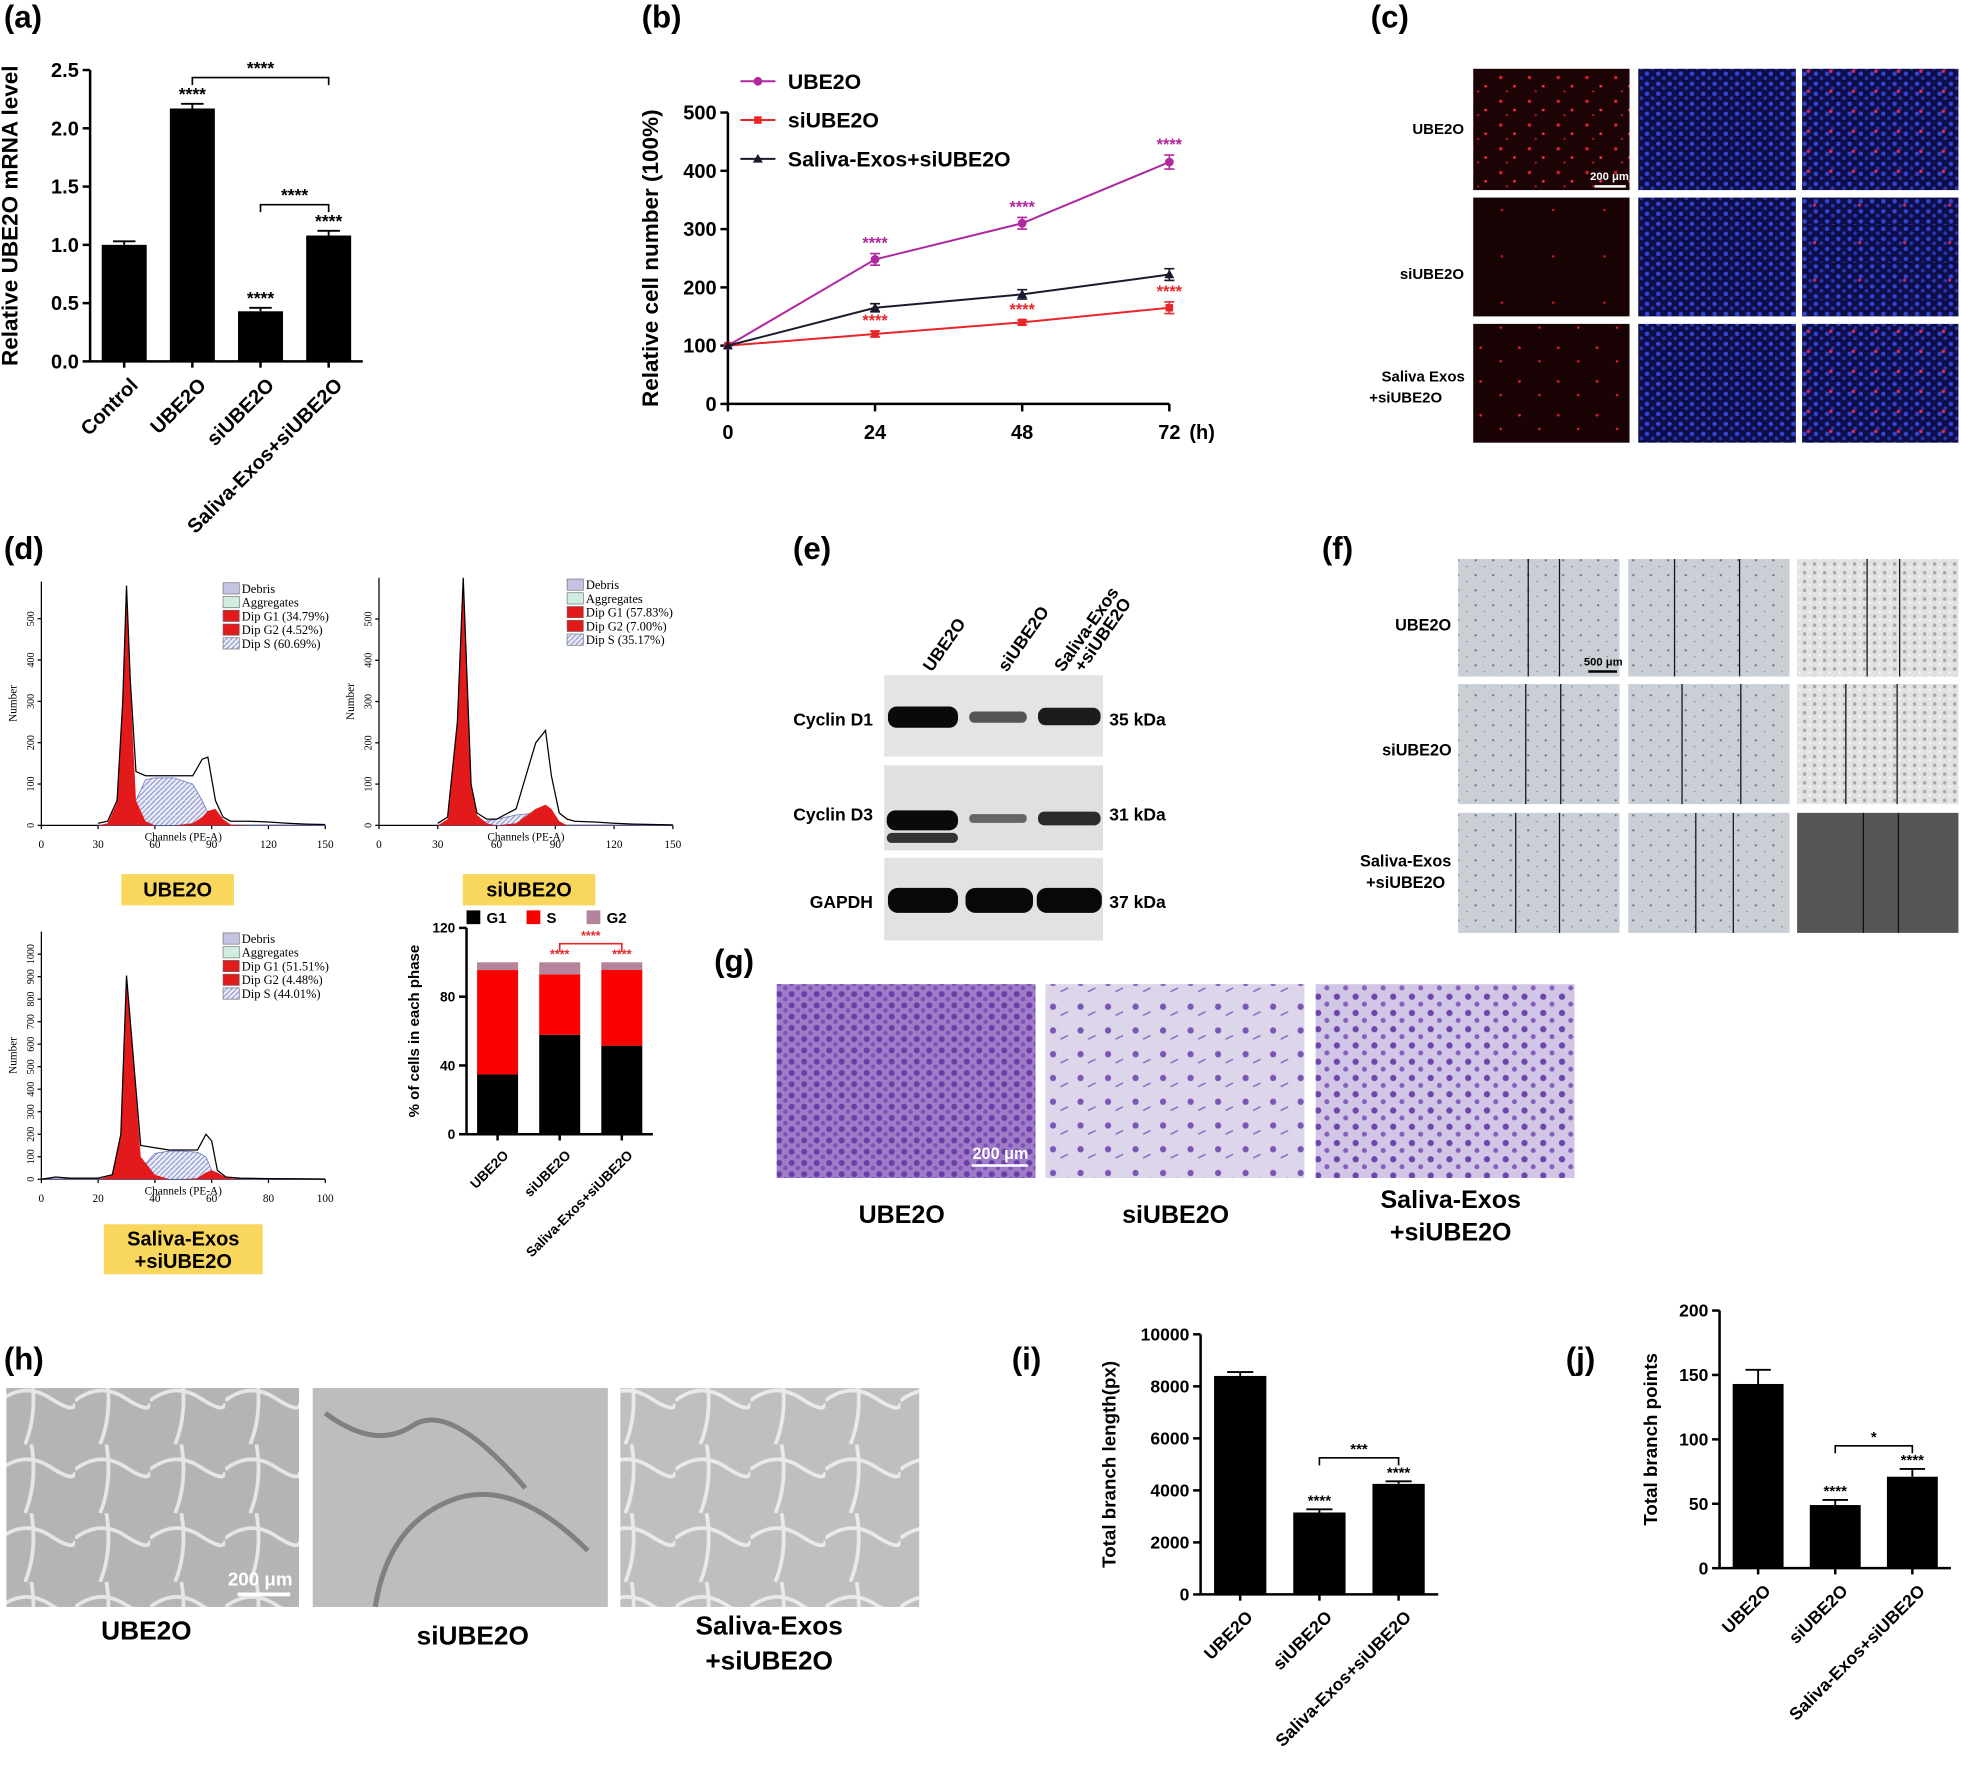 This screenshot has height=1772, width=1961. Describe the element at coordinates (617, 918) in the screenshot. I see `legend-label: G2` at that location.